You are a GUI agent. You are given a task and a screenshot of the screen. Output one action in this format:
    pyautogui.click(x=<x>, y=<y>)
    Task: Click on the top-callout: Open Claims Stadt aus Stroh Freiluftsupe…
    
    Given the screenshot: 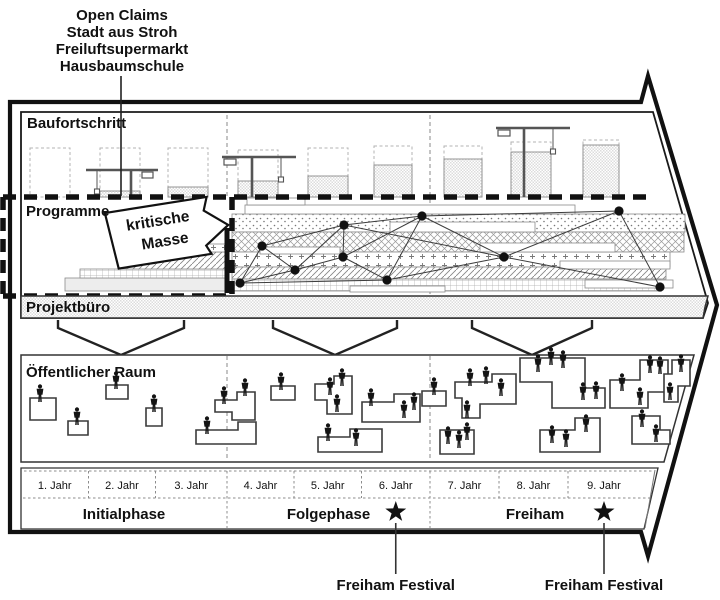 What is the action you would take?
    pyautogui.click(x=122, y=101)
    